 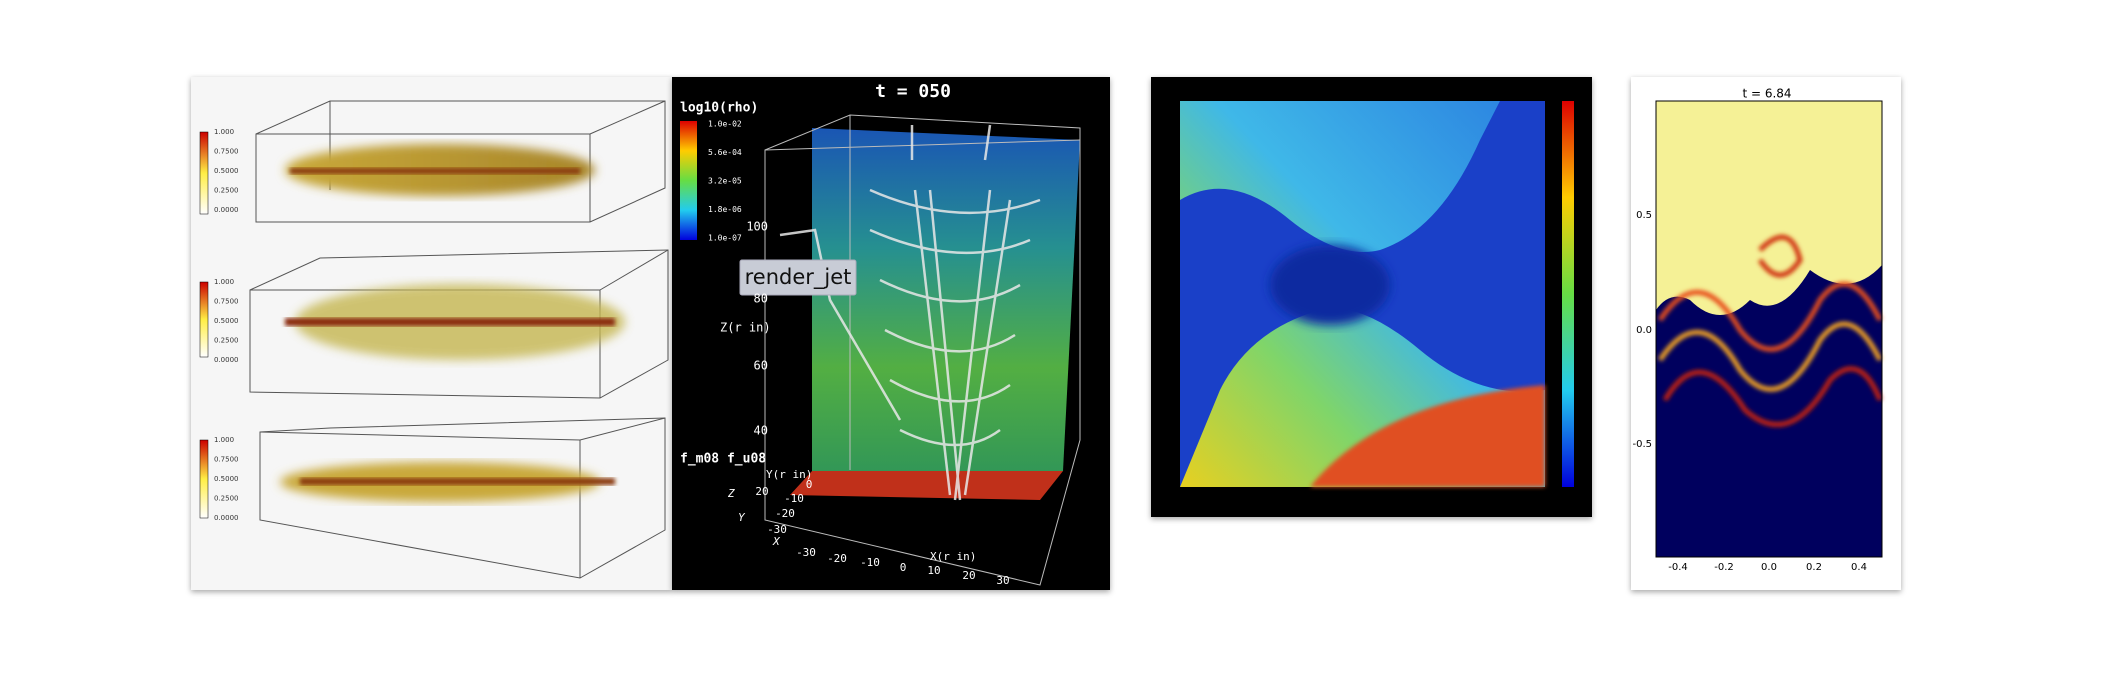 I want to click on x-tick-label: -0.2, so click(x=1724, y=567).